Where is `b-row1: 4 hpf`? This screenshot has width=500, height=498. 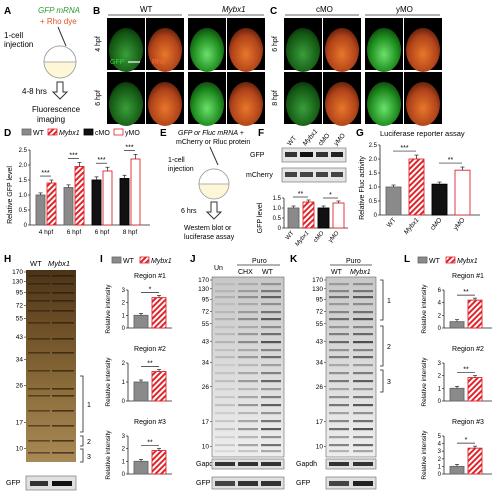 b-row1: 4 hpf is located at coordinates (98, 44).